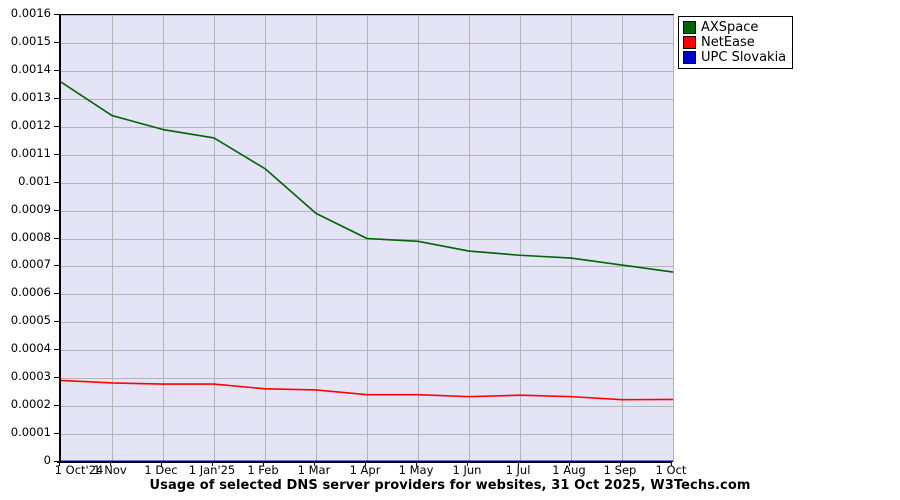  Describe the element at coordinates (744, 57) in the screenshot. I see `legend-item-label: UPC Slovakia` at that location.